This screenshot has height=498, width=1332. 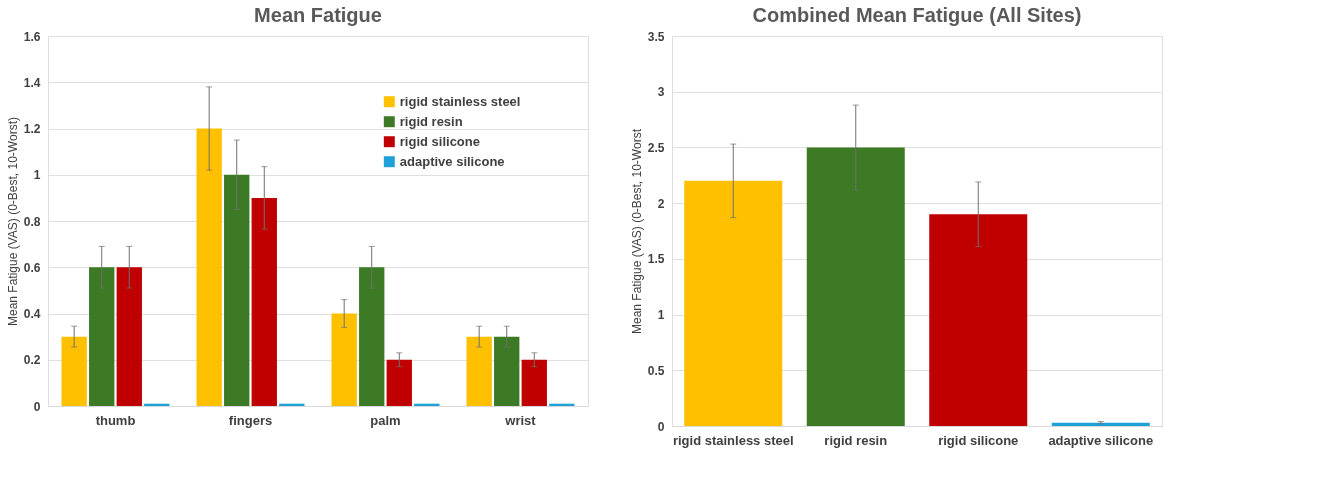 What do you see at coordinates (32, 360) in the screenshot?
I see `y-tick-label: 0.2` at bounding box center [32, 360].